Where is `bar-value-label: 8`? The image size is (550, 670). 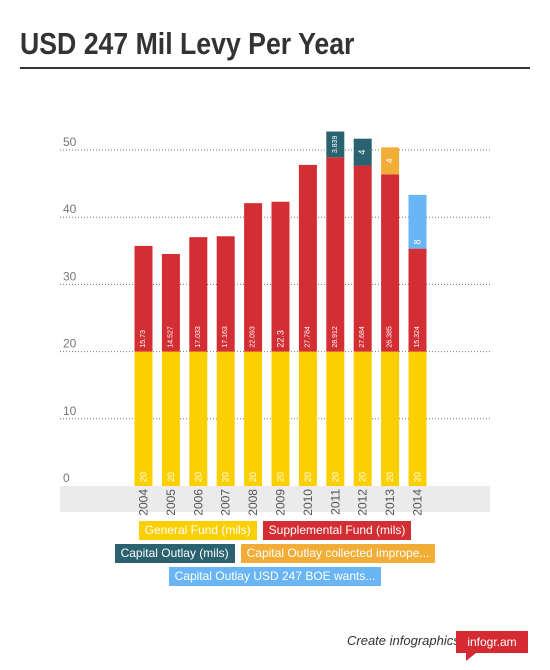 bar-value-label: 8 is located at coordinates (418, 242).